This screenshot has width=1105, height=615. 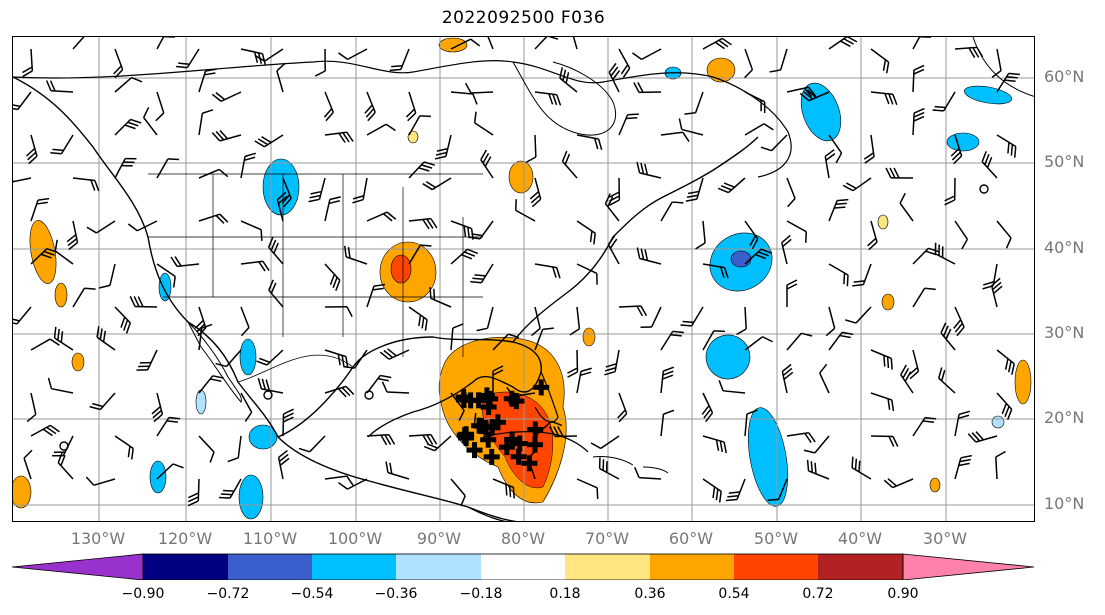 What do you see at coordinates (270, 538) in the screenshot?
I see `longitude-label: 110°W` at bounding box center [270, 538].